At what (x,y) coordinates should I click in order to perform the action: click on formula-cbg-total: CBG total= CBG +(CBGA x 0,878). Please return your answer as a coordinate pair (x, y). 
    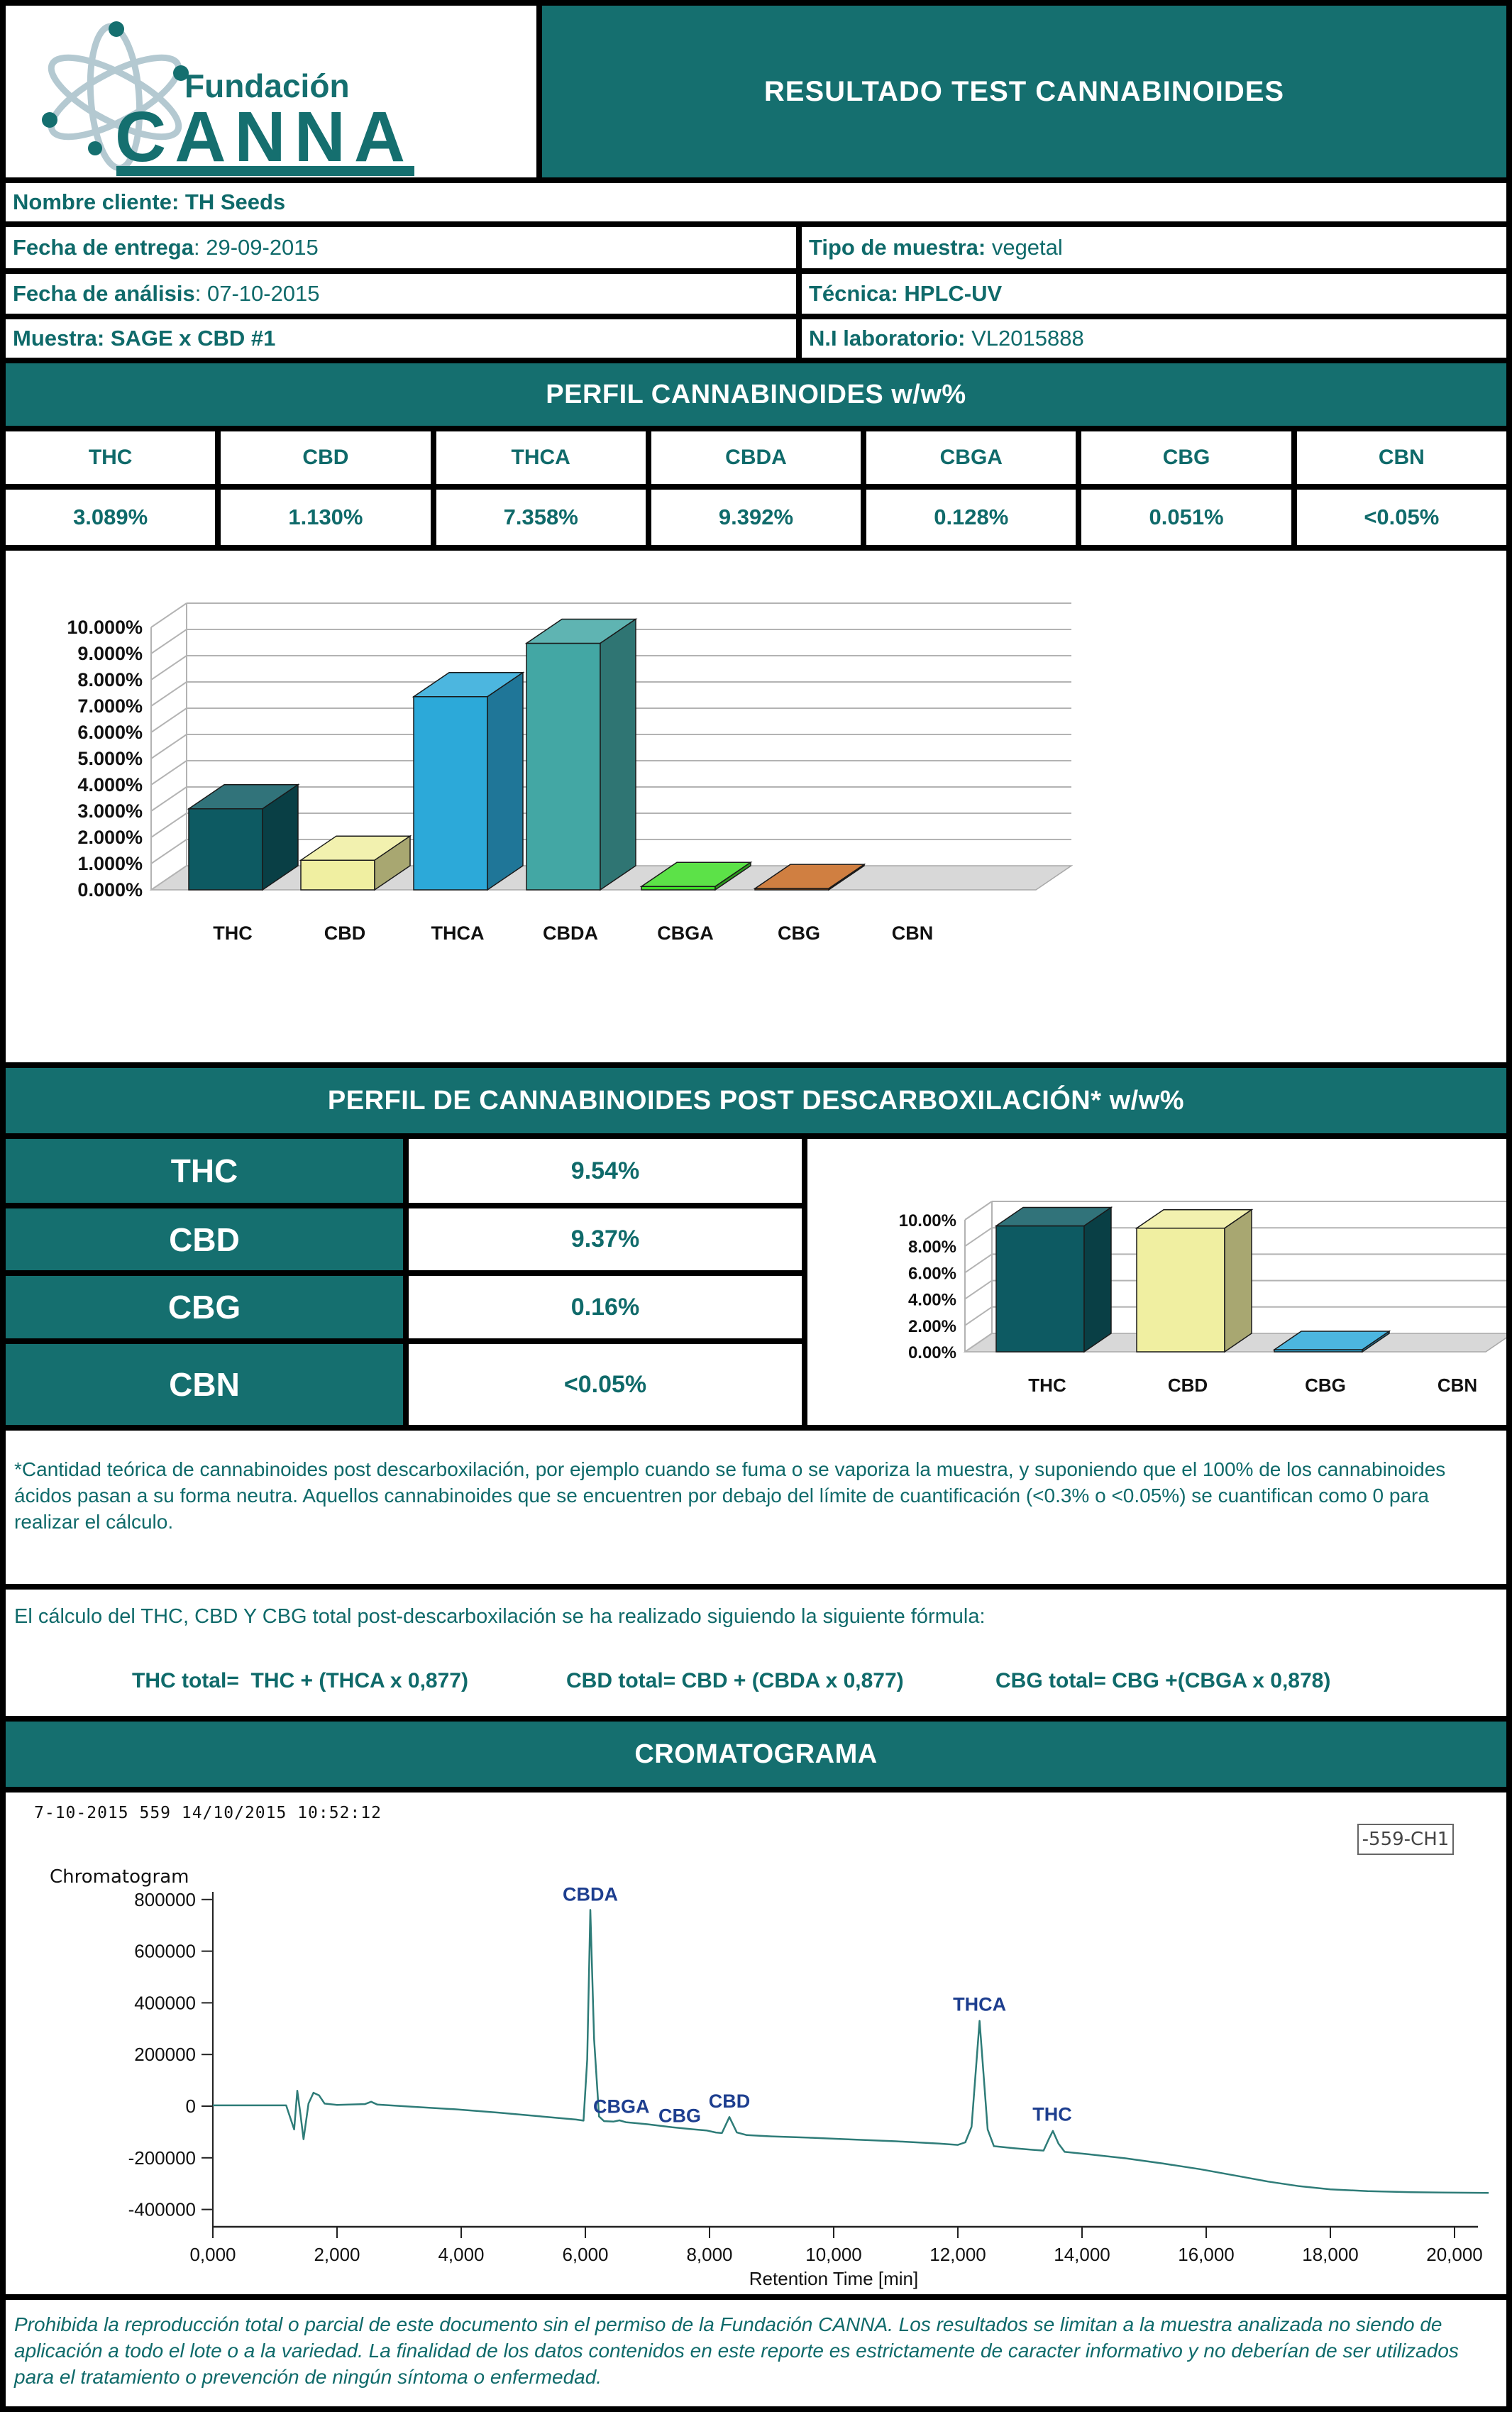
    Looking at the image, I should click on (1163, 1680).